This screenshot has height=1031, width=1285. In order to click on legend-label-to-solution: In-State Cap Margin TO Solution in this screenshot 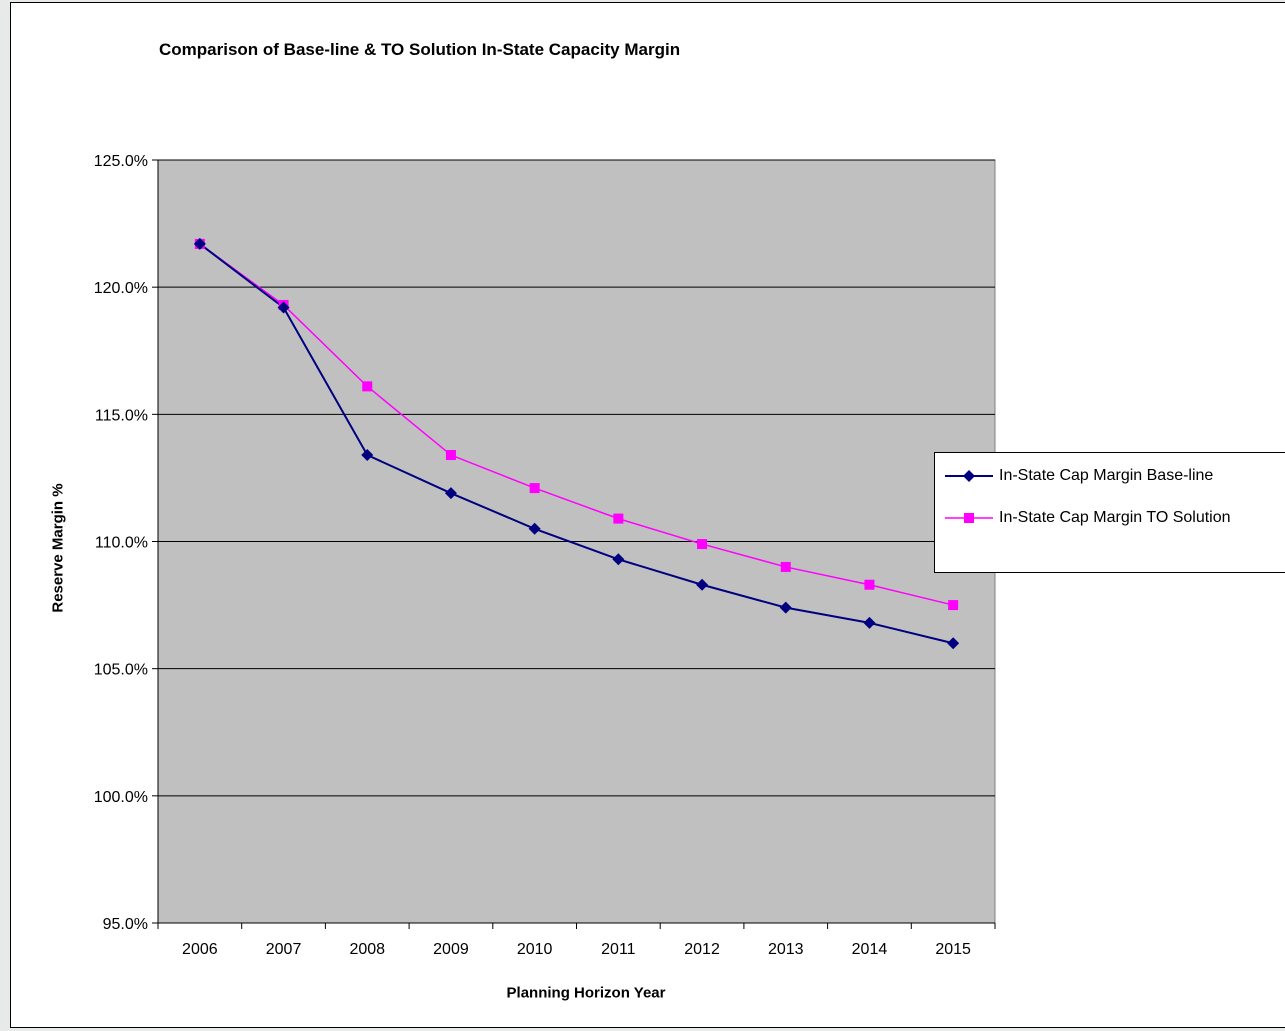, I will do `click(1115, 517)`.